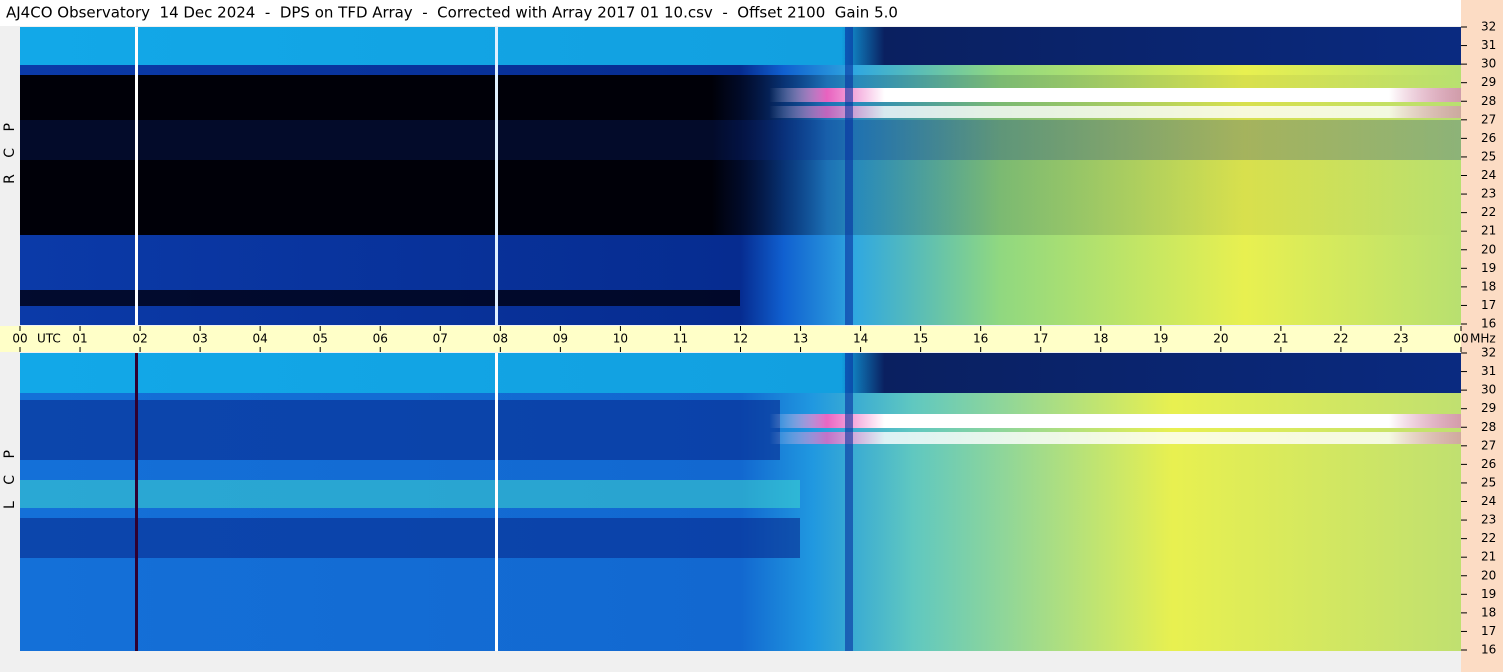 Image resolution: width=1503 pixels, height=672 pixels. Describe the element at coordinates (79, 339) in the screenshot. I see `x-tick-label: 01` at that location.